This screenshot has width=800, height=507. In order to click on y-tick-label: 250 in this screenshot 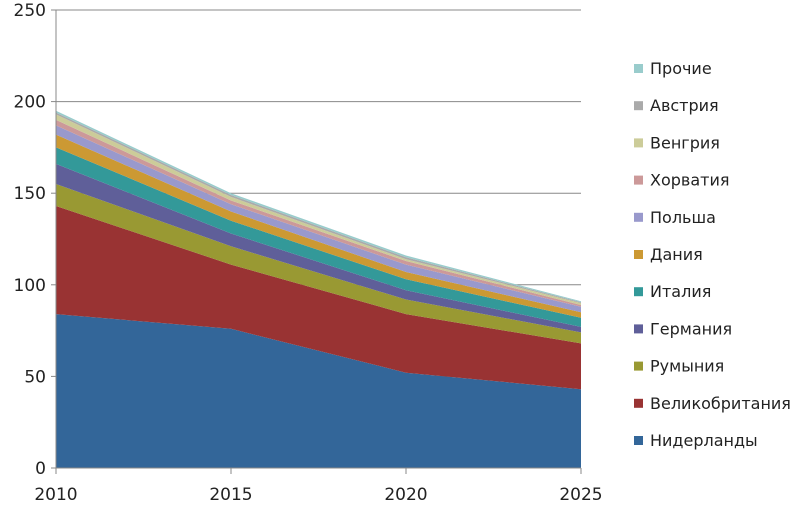, I will do `click(30, 11)`.